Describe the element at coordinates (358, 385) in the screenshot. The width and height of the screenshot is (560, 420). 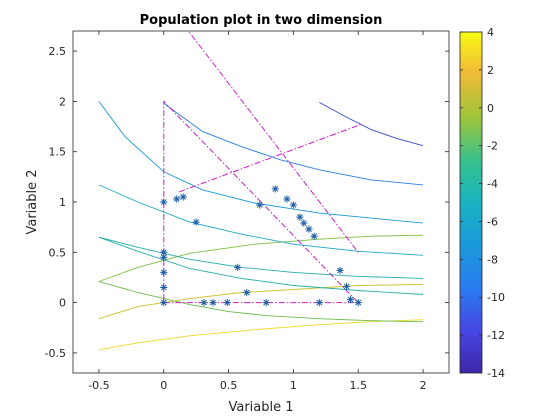
I see `x-tick-label: 1.5` at that location.